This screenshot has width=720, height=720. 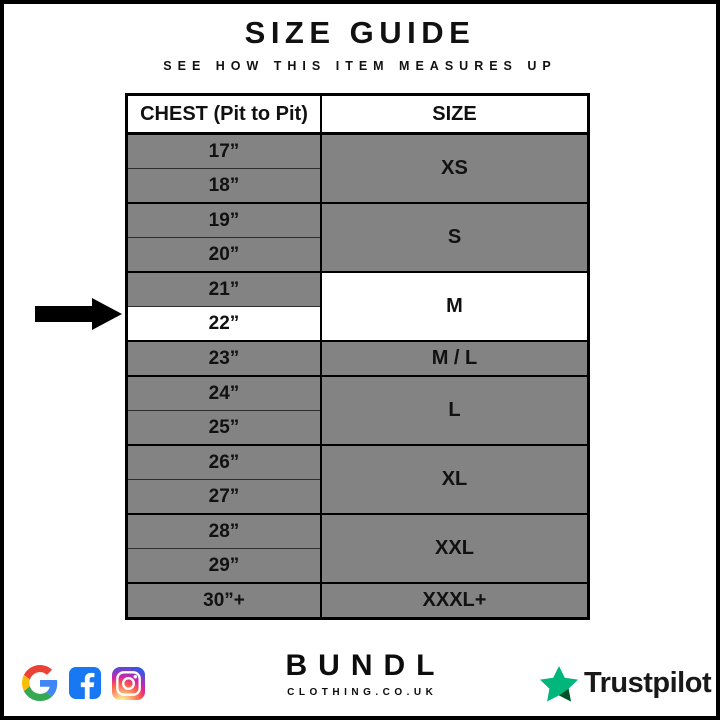 I want to click on size-column-header: SIZE, so click(x=455, y=114).